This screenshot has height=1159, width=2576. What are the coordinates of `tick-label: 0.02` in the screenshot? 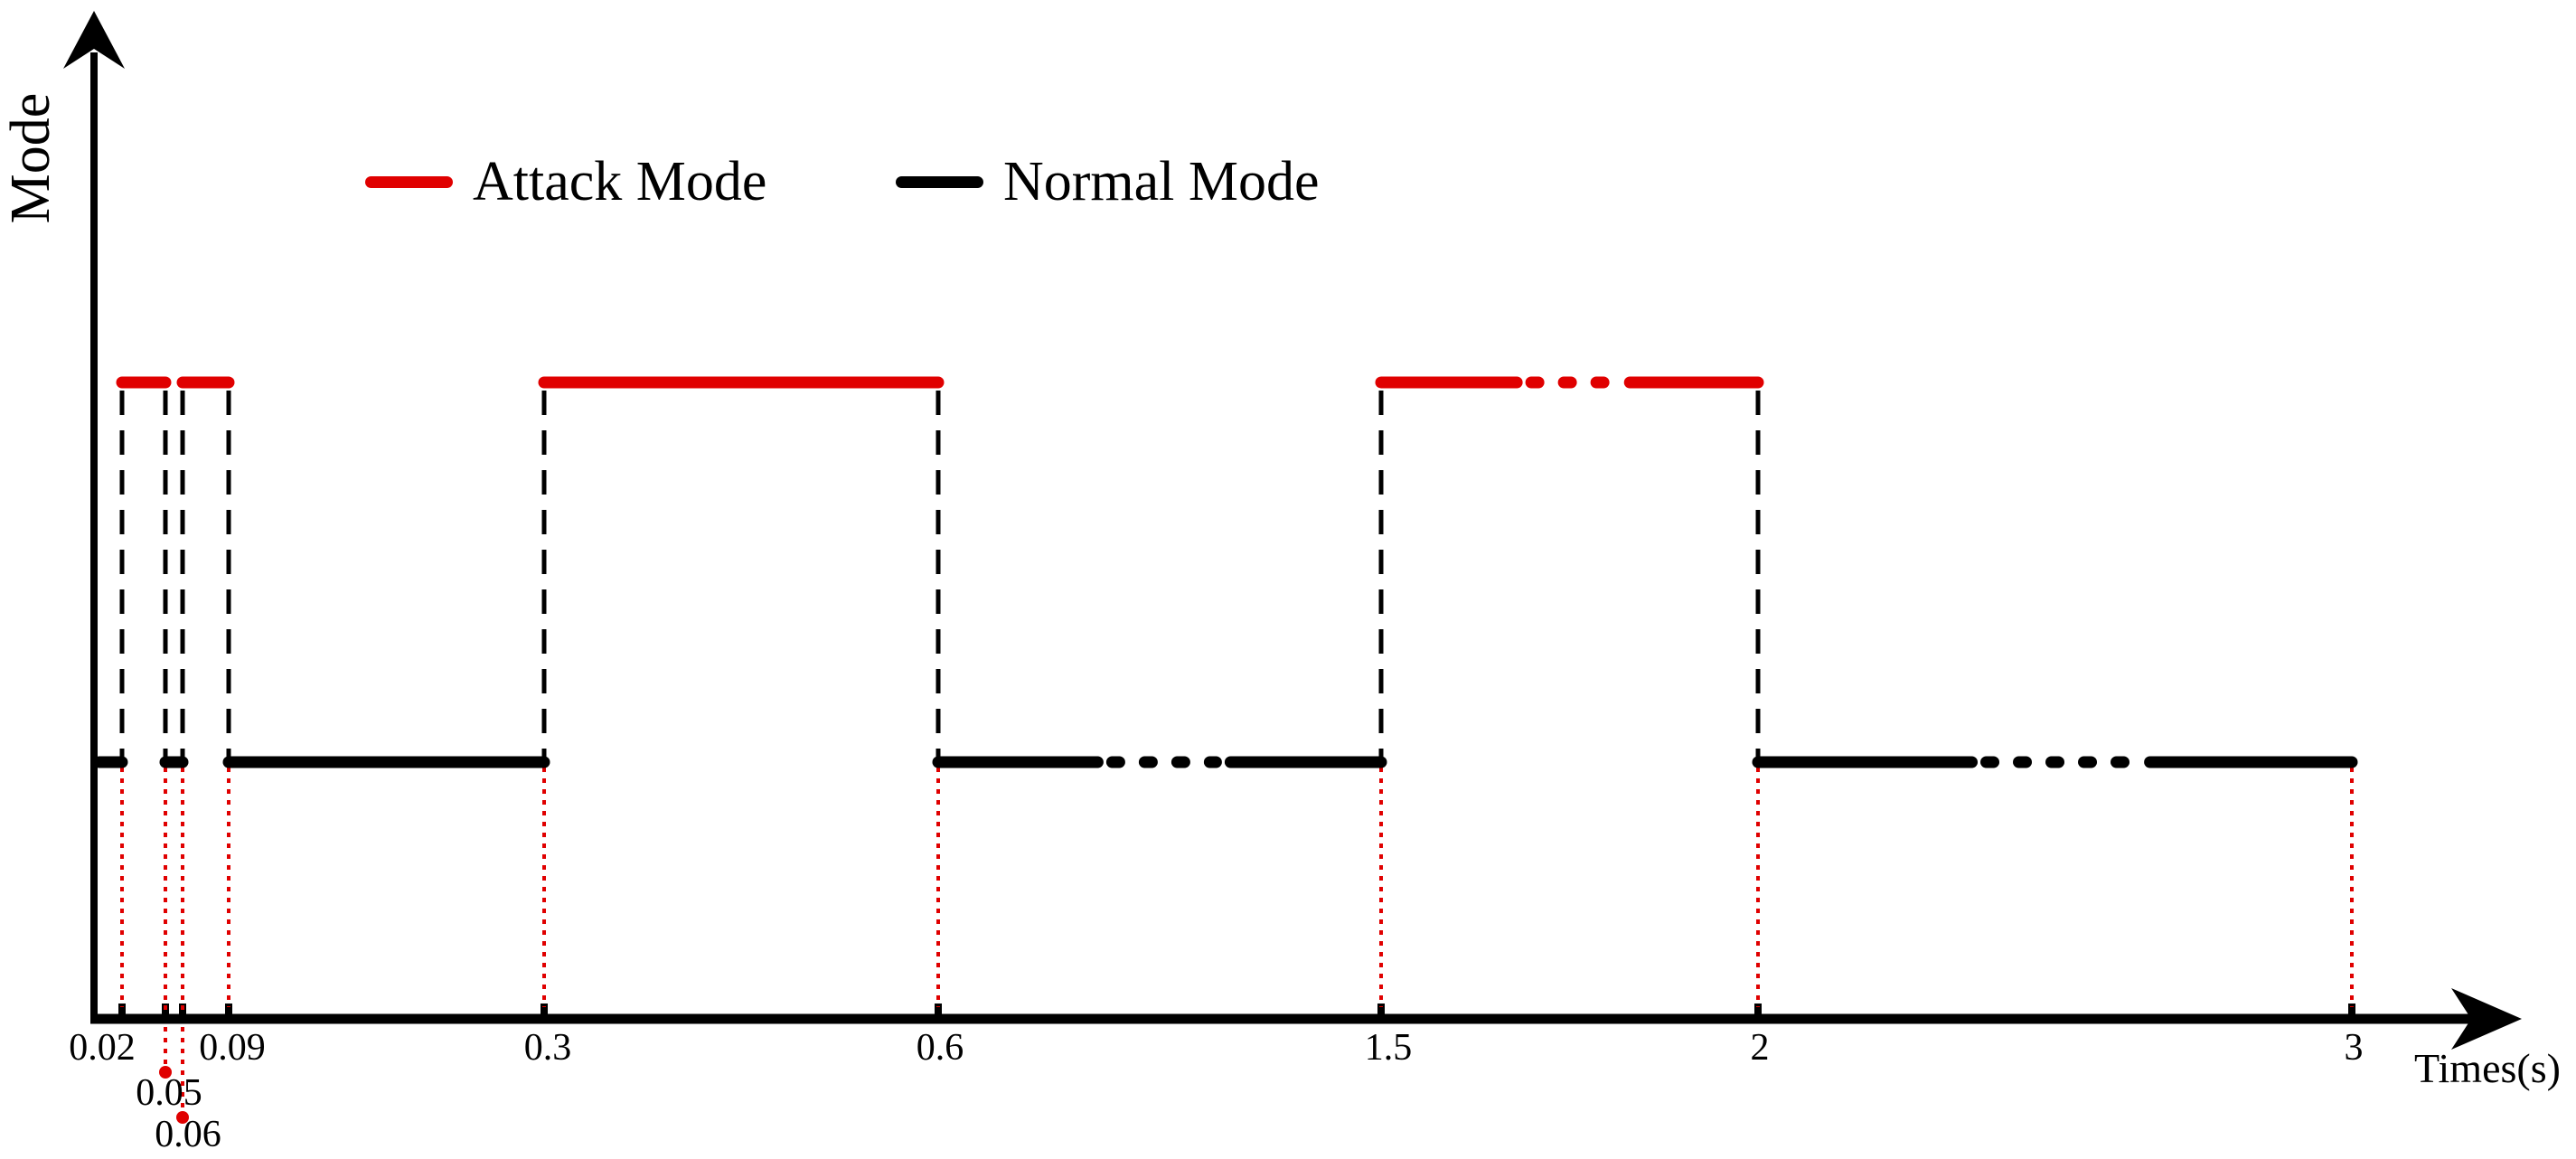 It's located at (102, 1048).